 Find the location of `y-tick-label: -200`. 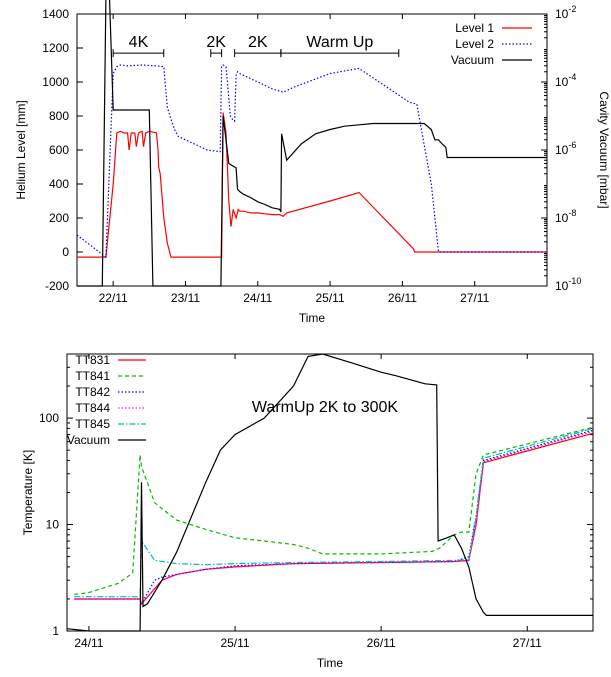

y-tick-label: -200 is located at coordinates (57, 286).